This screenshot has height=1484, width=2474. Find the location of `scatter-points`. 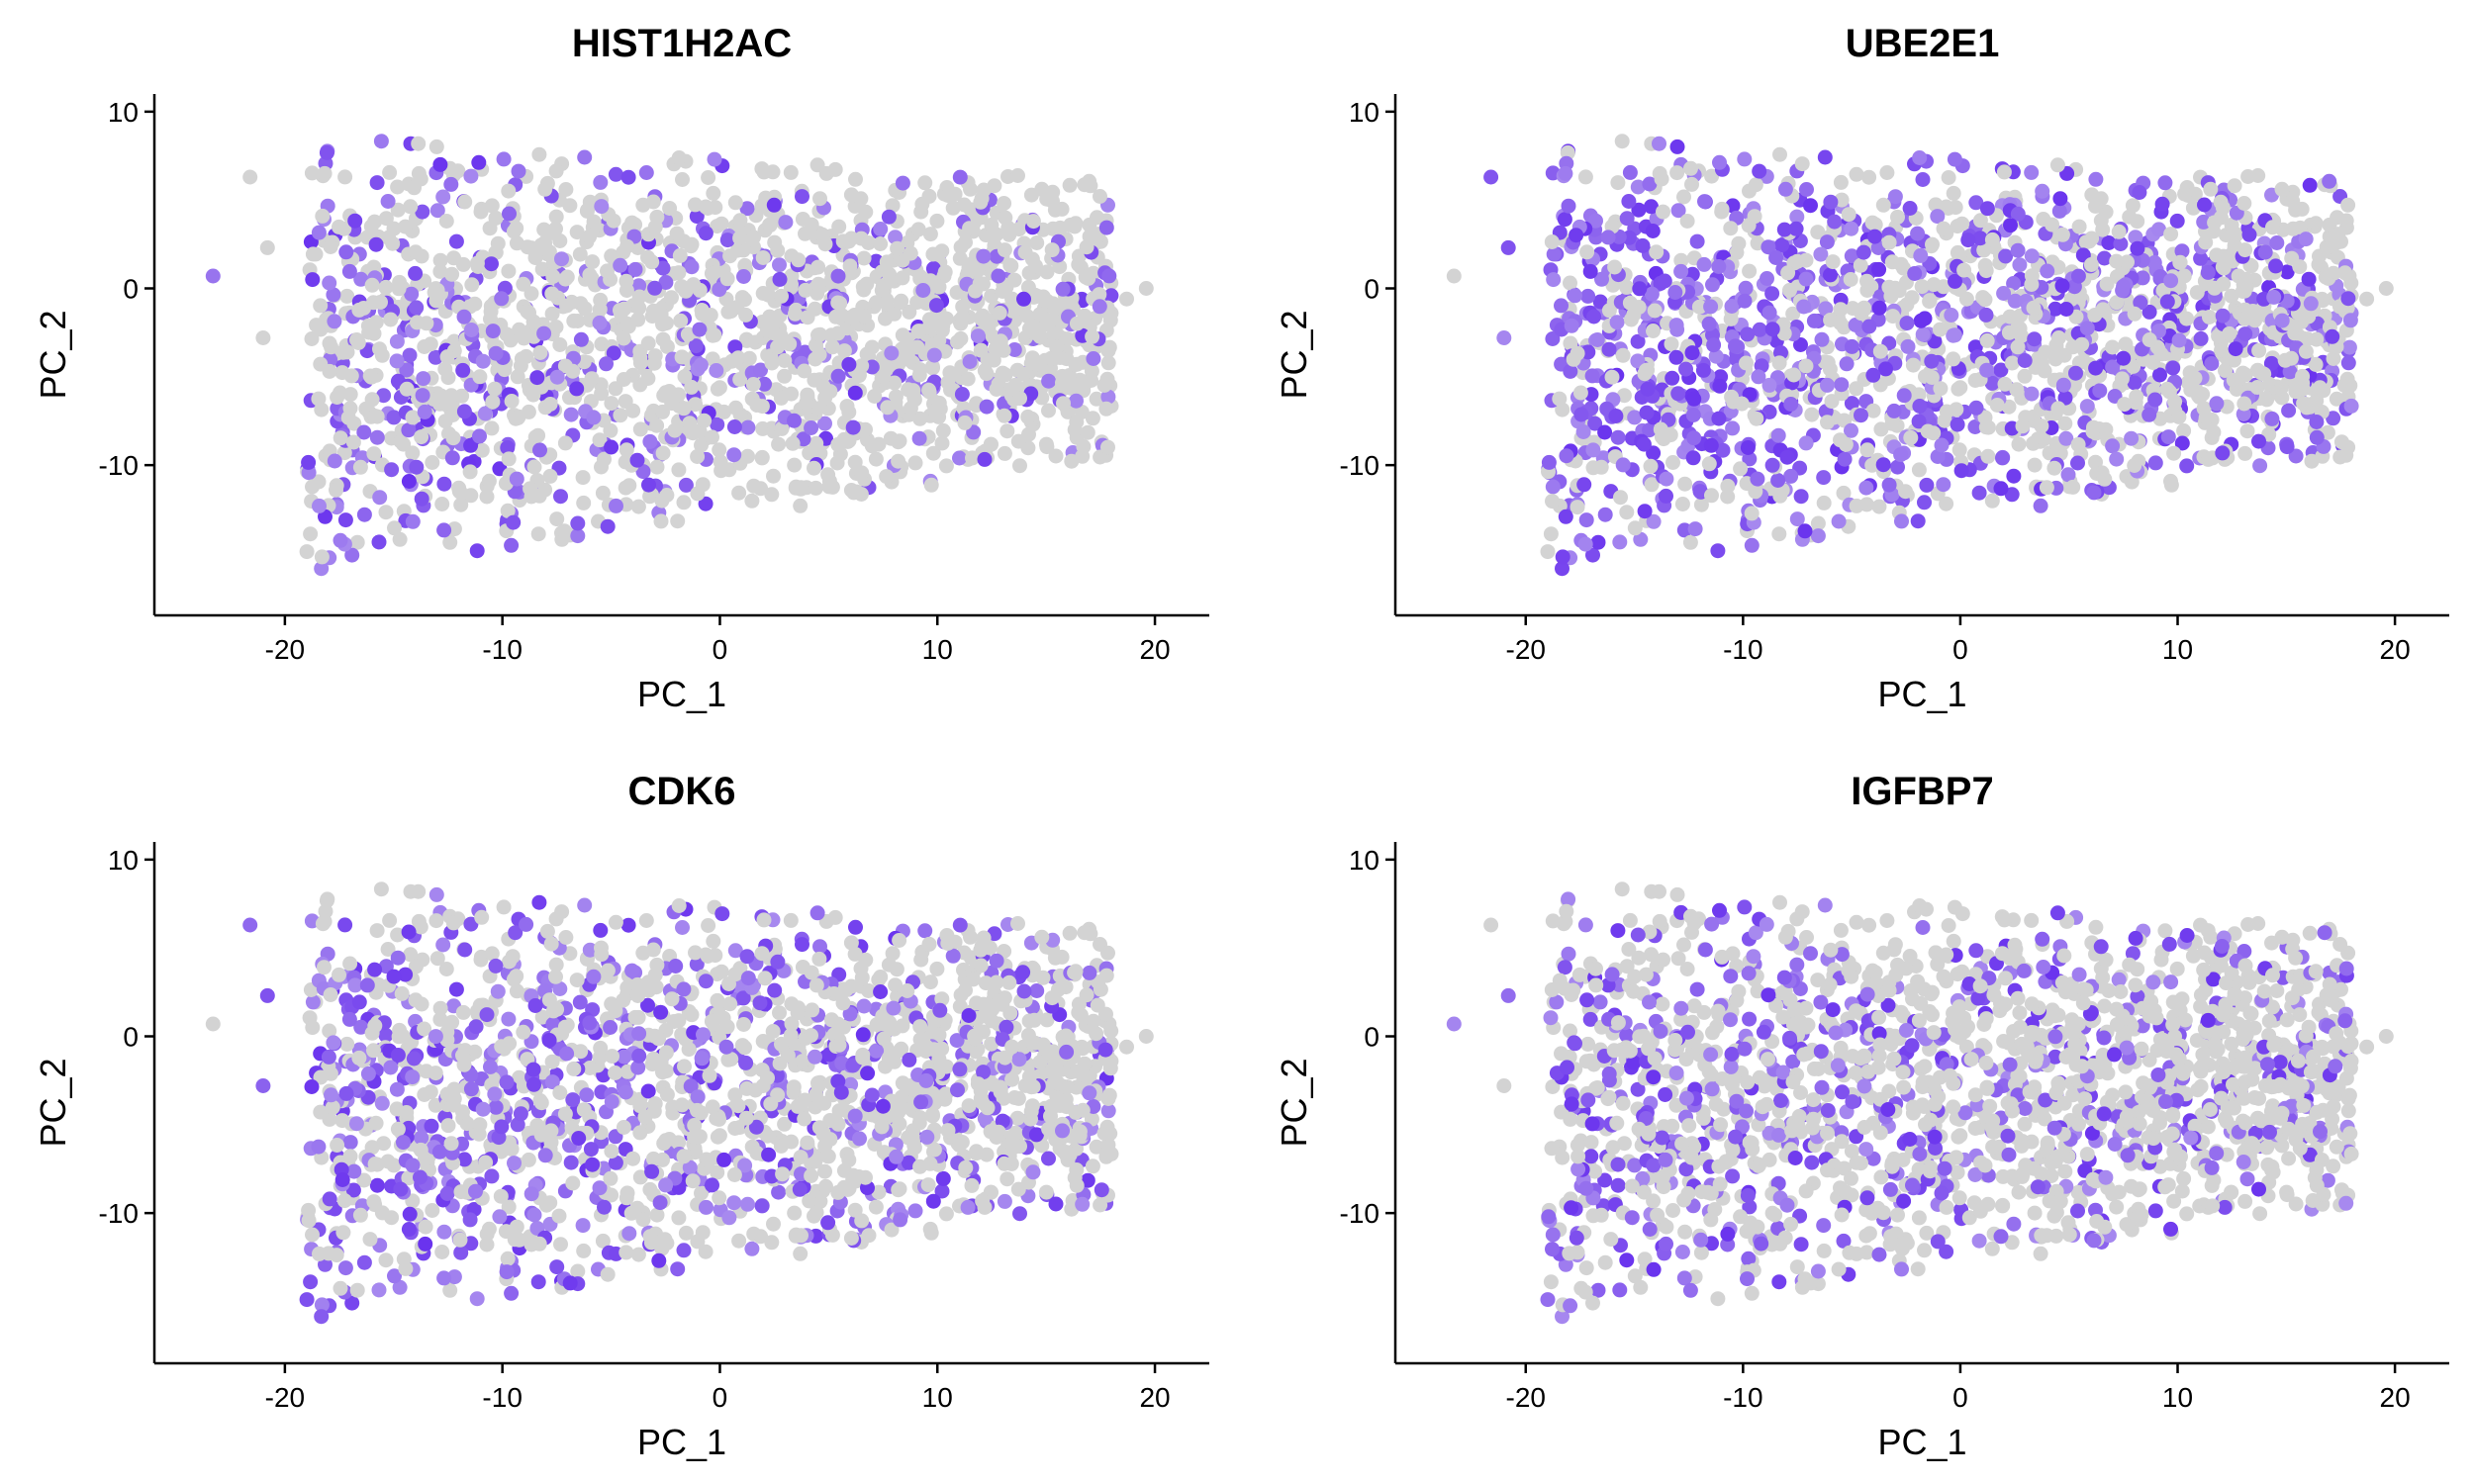

scatter-points is located at coordinates (679, 1103).